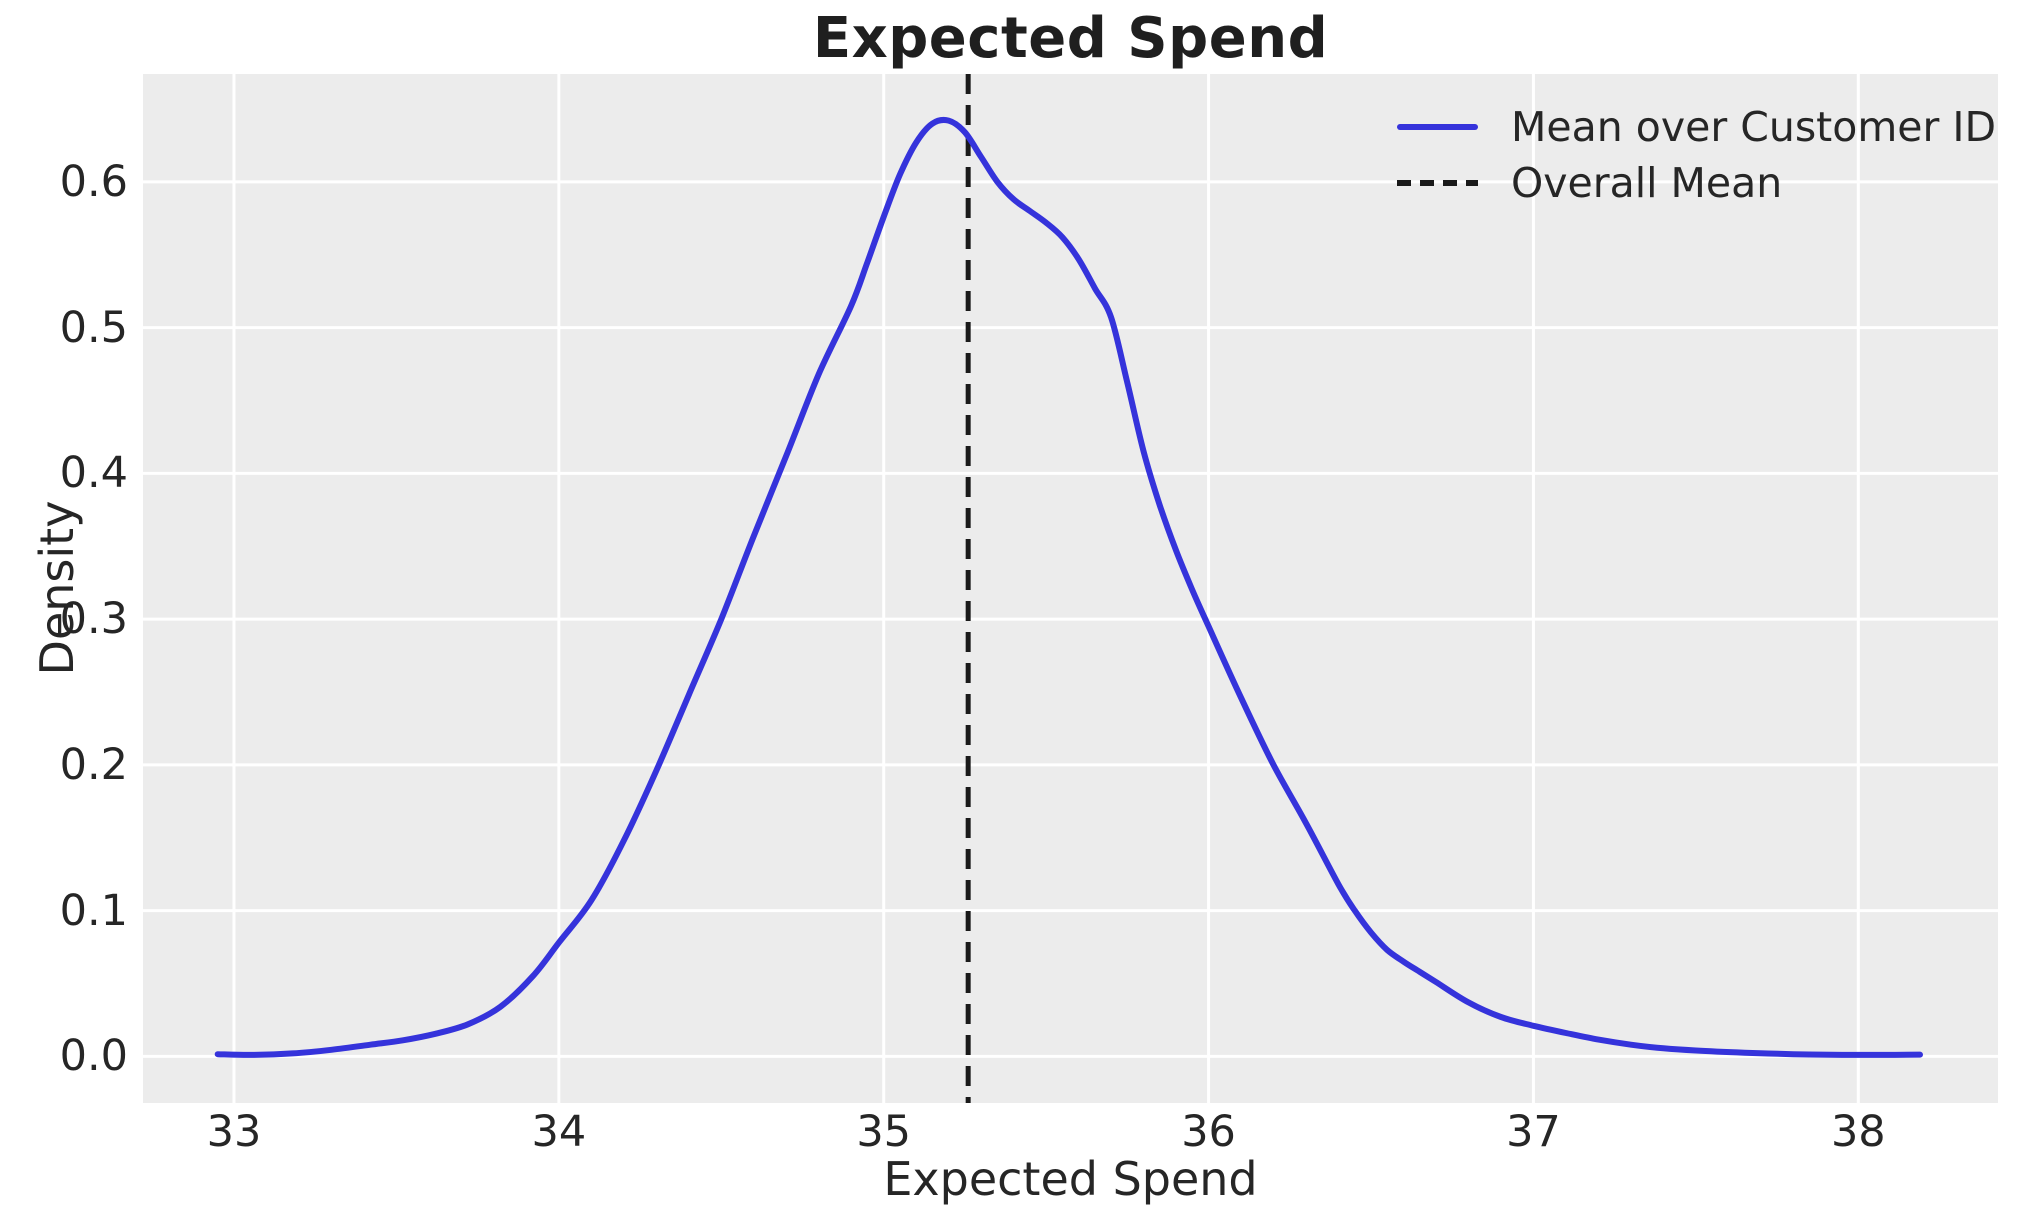  I want to click on y-tick-label: 0.4, so click(93, 473).